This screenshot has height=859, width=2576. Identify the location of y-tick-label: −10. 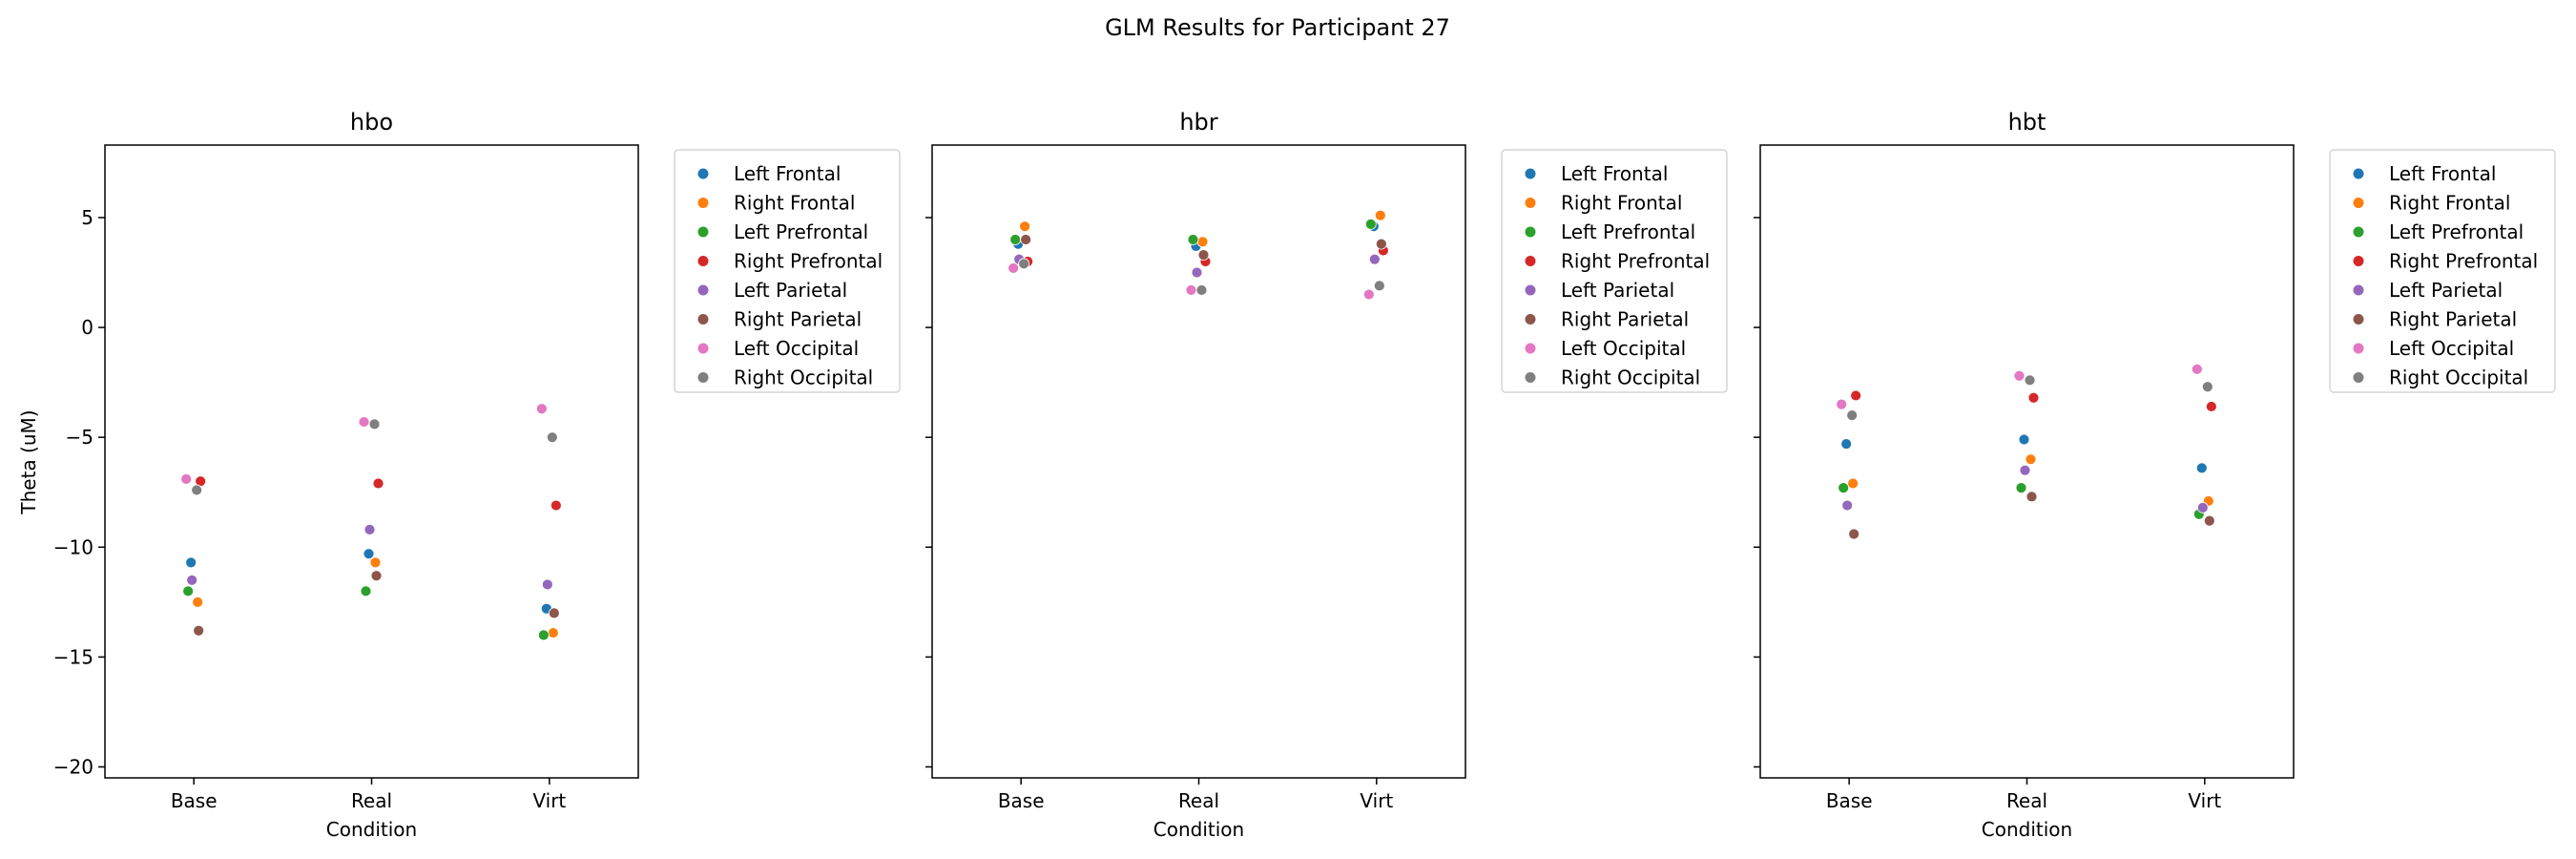
(73, 546).